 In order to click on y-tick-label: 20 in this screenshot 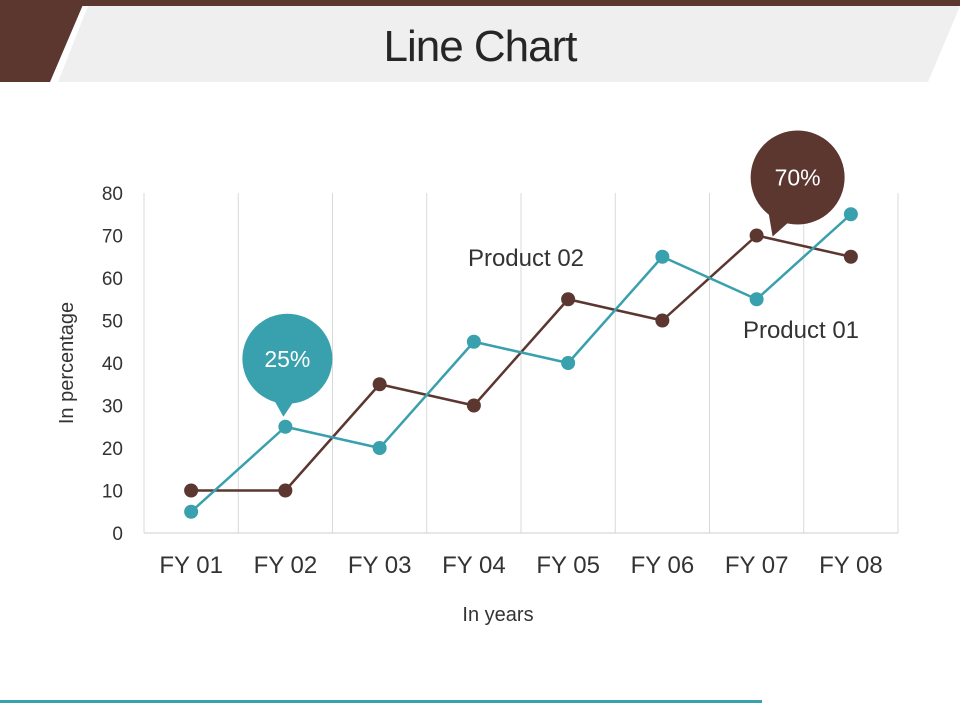, I will do `click(112, 449)`.